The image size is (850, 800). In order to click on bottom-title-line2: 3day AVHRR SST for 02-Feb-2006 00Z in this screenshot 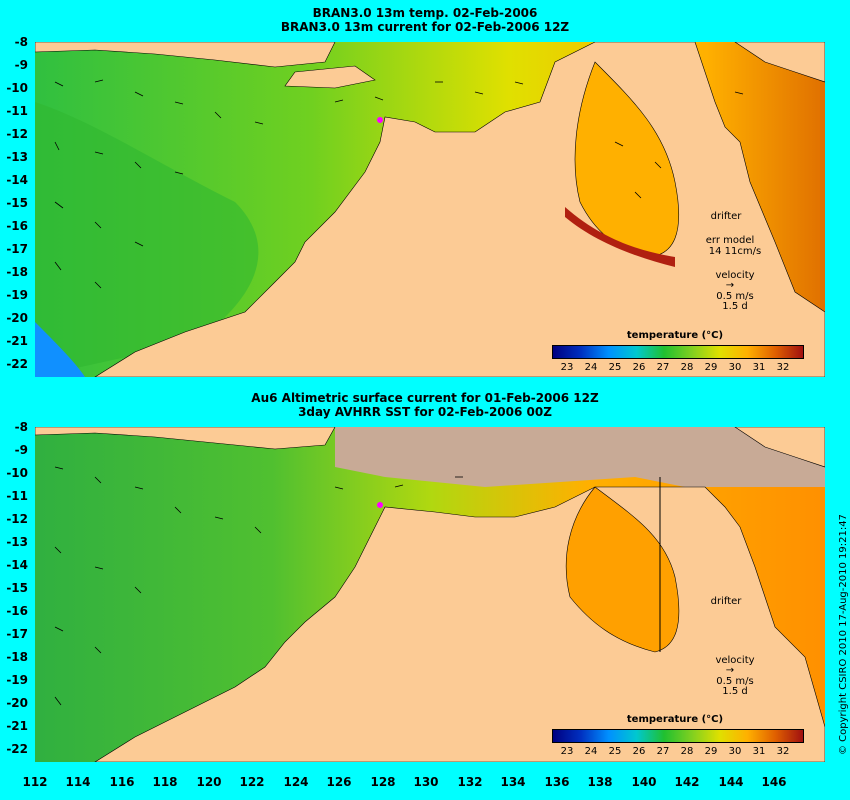, I will do `click(425, 412)`.